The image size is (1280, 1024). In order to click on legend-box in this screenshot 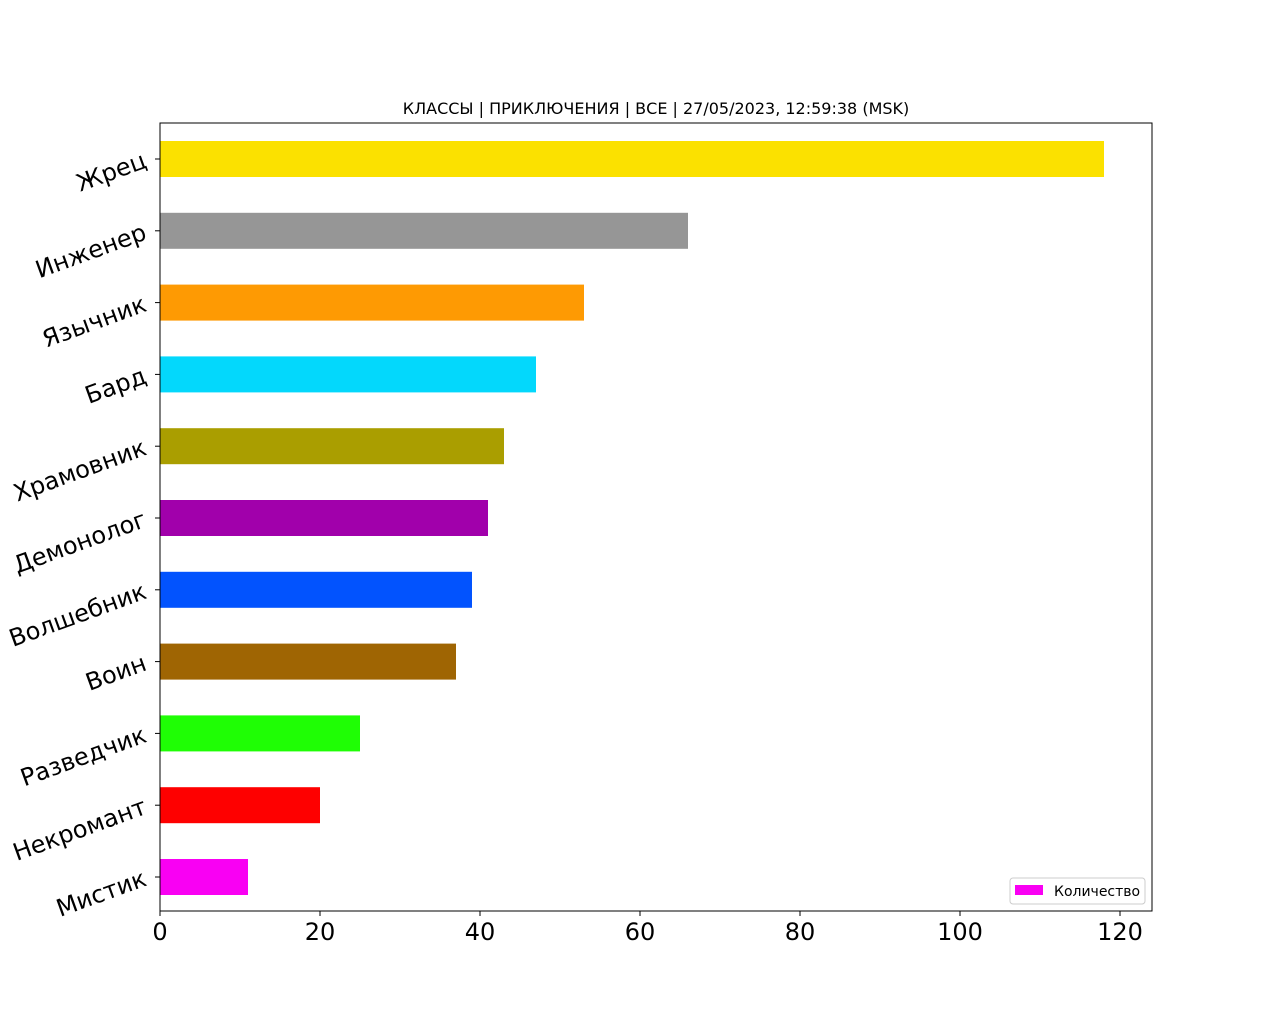, I will do `click(1077, 891)`.